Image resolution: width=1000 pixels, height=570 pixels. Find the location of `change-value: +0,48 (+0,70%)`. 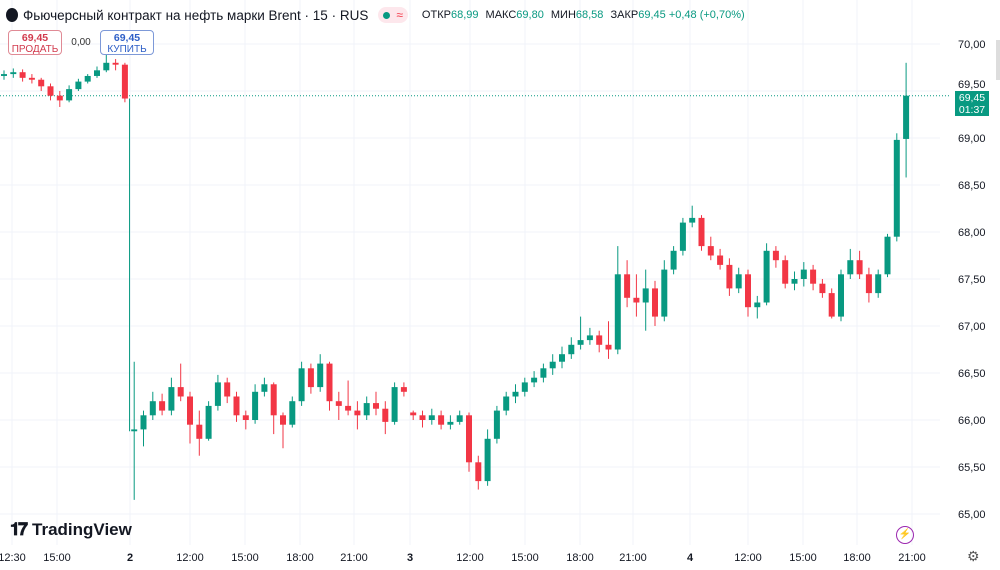

change-value: +0,48 (+0,70%) is located at coordinates (706, 15).